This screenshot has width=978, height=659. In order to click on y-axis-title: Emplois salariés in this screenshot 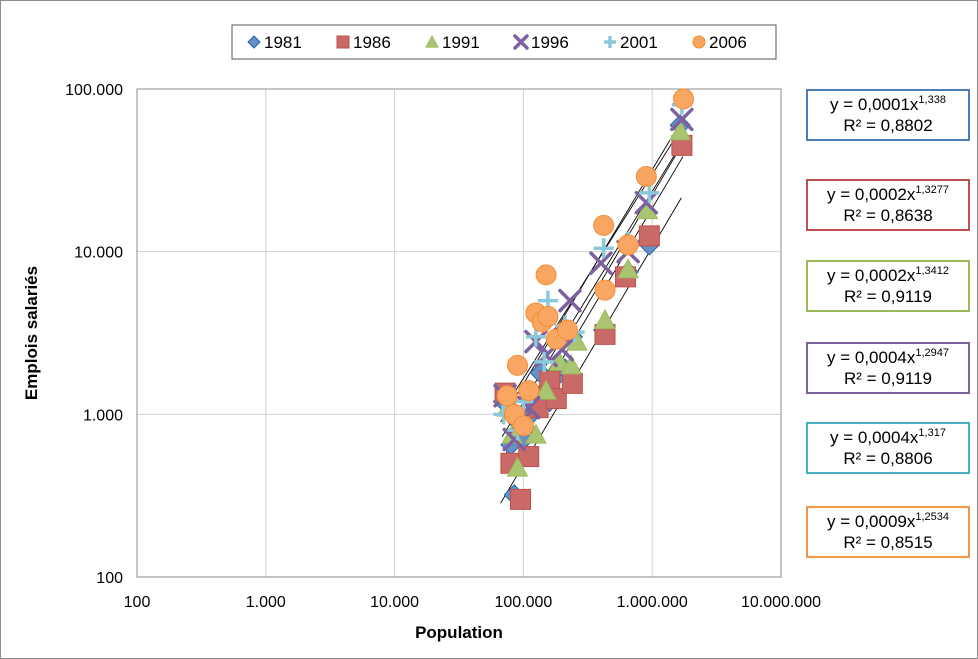, I will do `click(31, 333)`.